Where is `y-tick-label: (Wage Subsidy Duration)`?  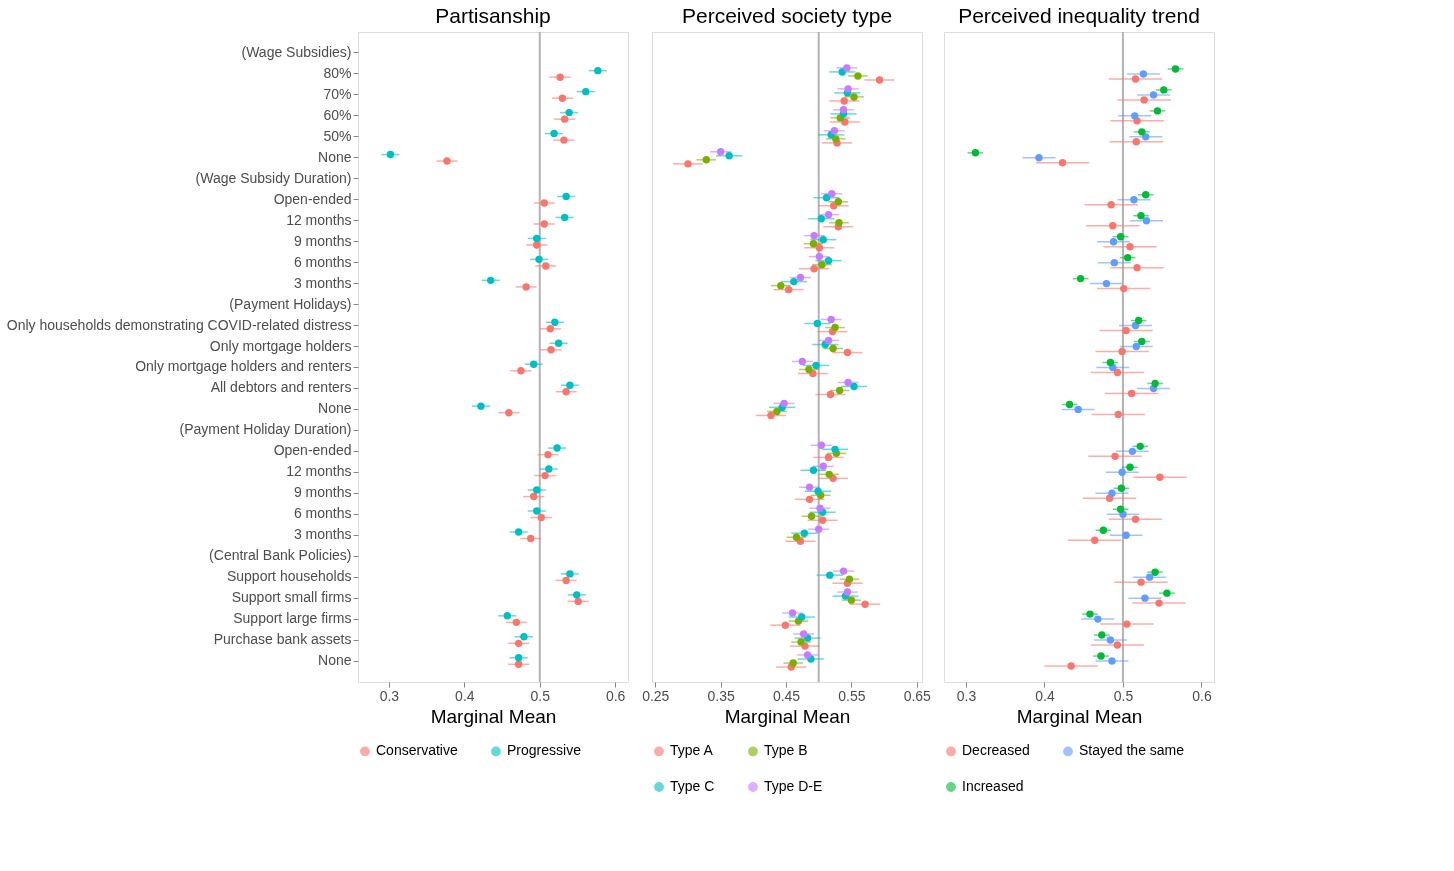 y-tick-label: (Wage Subsidy Duration) is located at coordinates (273, 177).